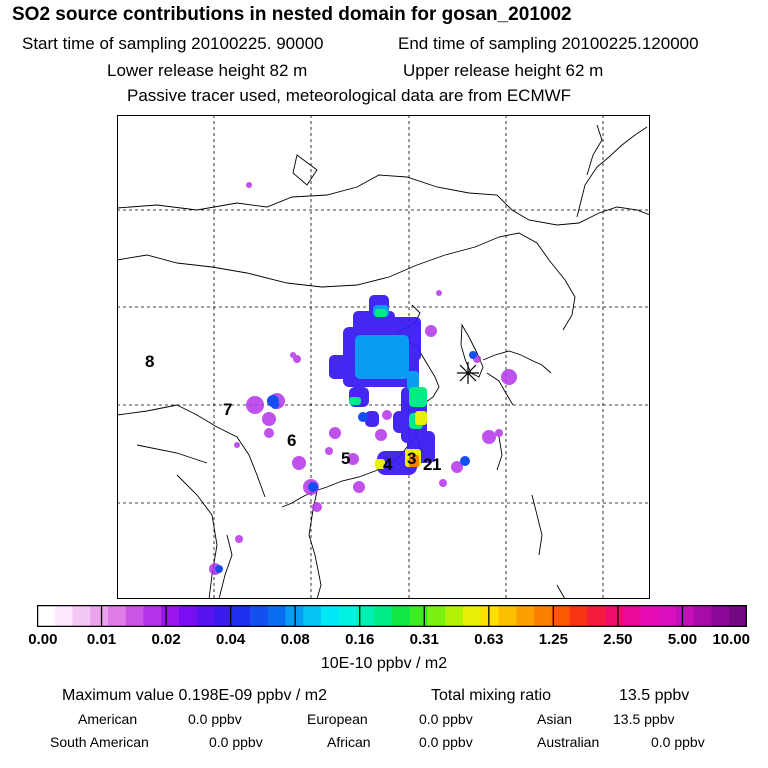 The width and height of the screenshot is (768, 768). I want to click on lower-release-label: Lower release height 82 m, so click(207, 70).